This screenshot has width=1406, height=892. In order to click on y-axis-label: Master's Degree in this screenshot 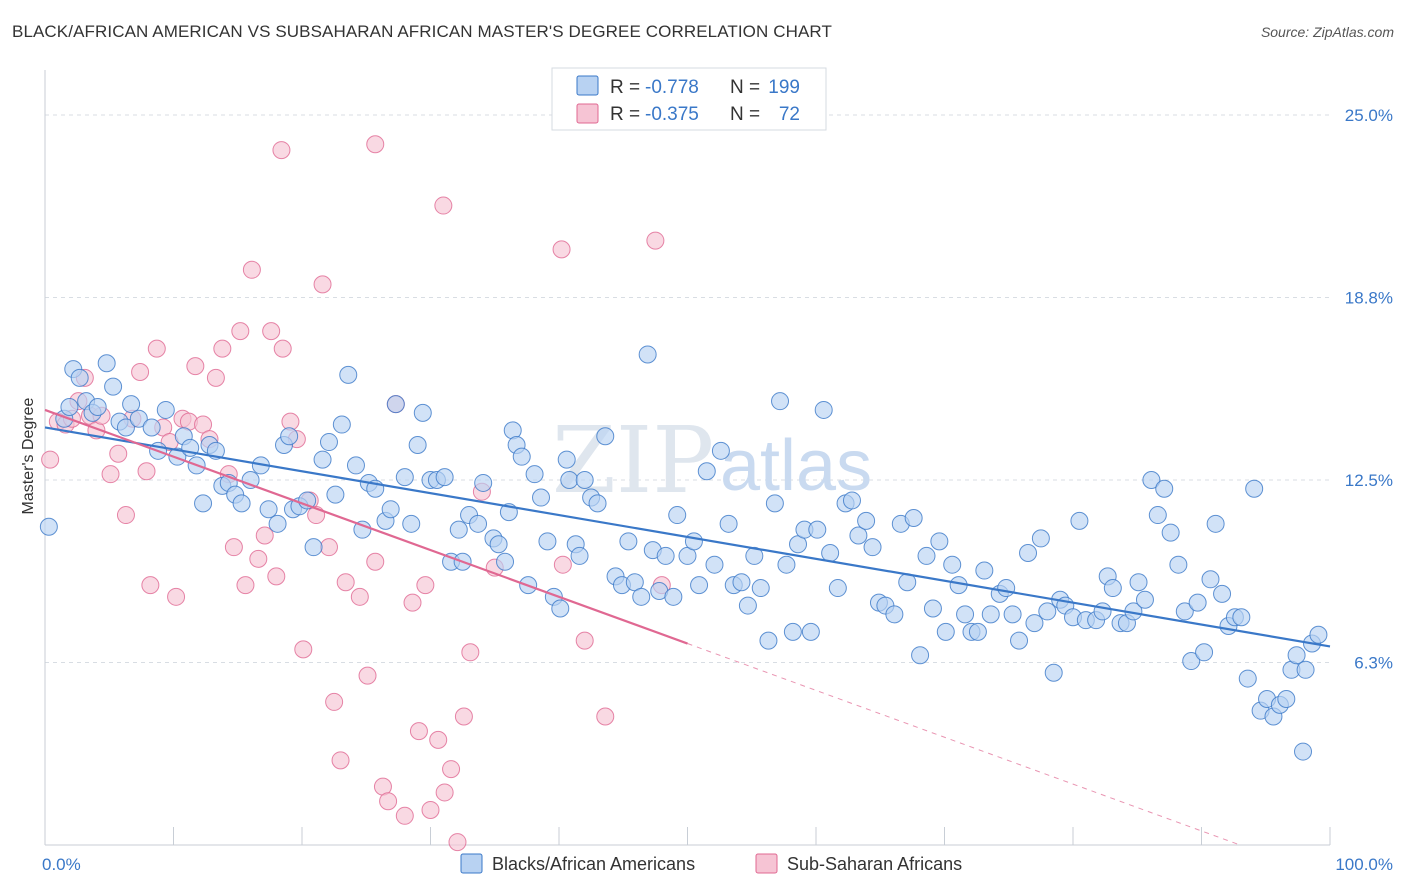, I will do `click(28, 455)`.